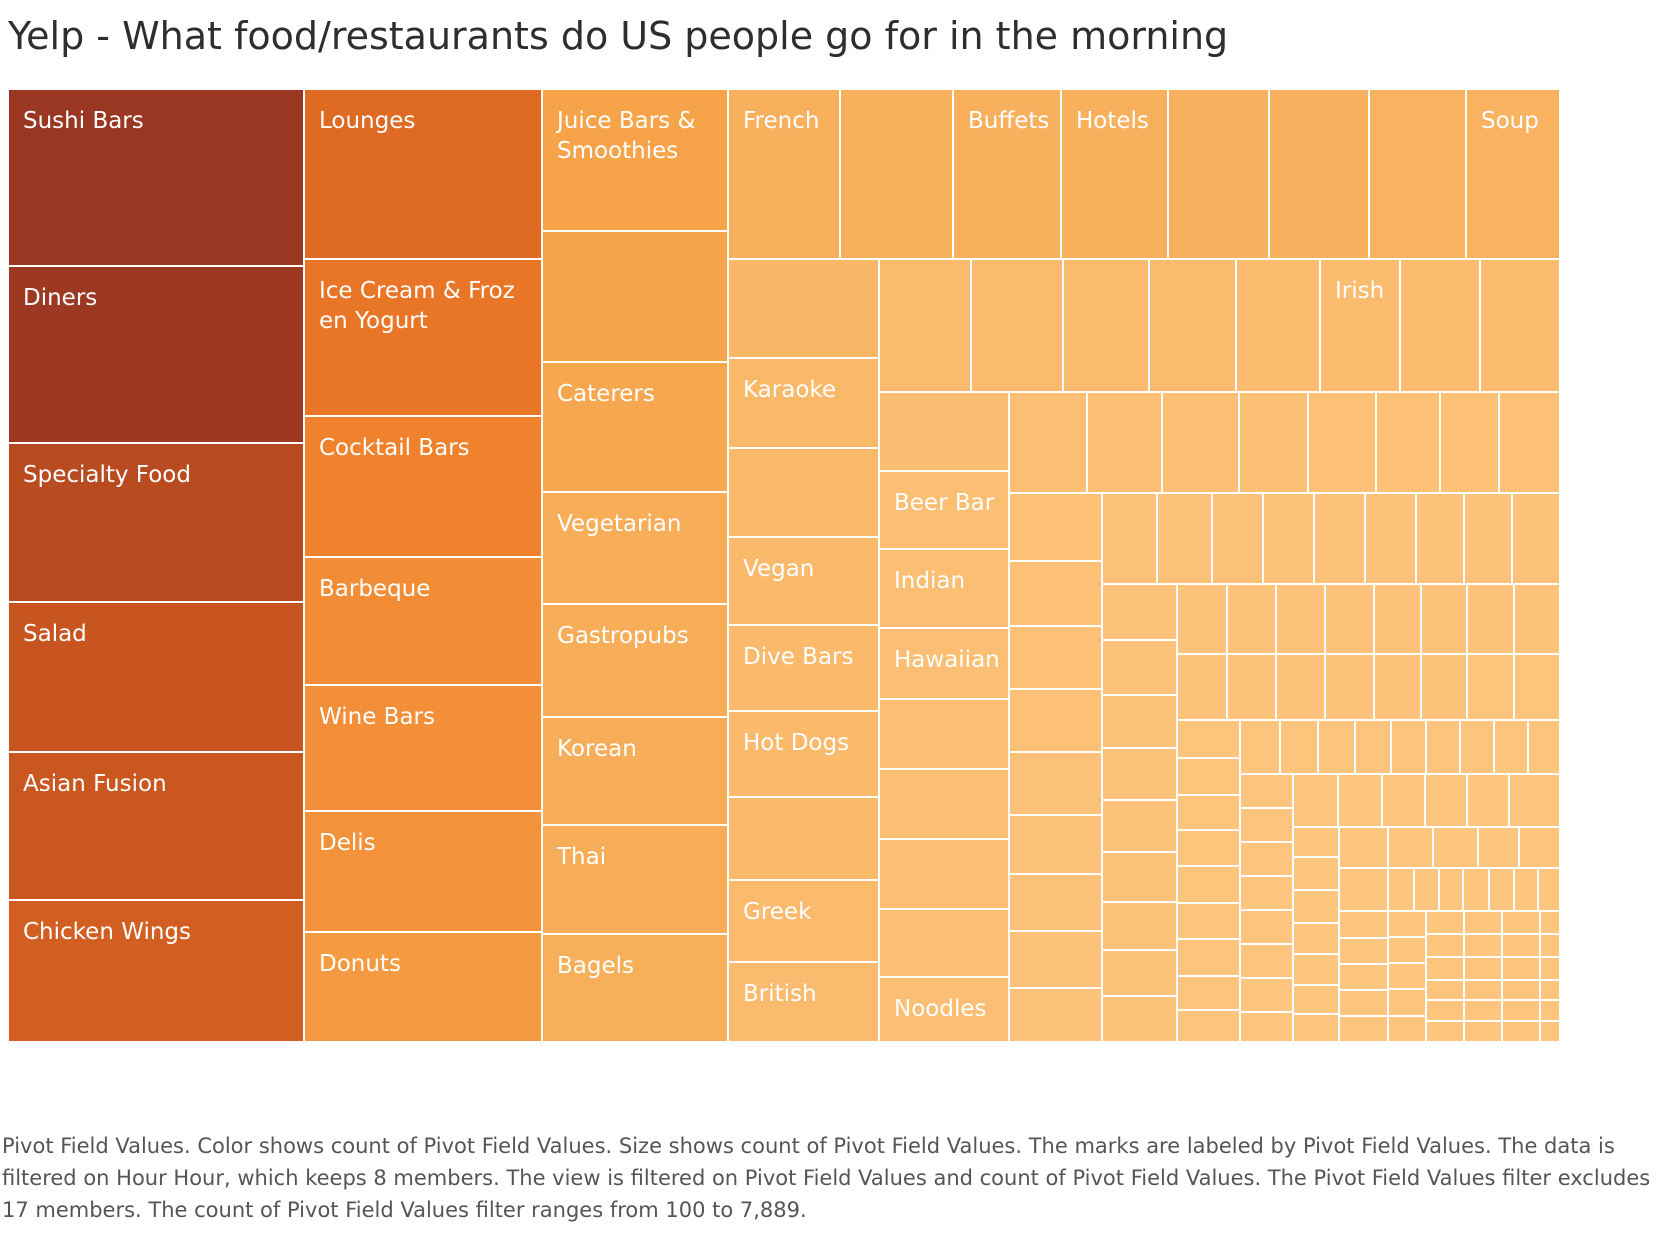  Describe the element at coordinates (798, 657) in the screenshot. I see `tile-label: Dive Bars` at that location.